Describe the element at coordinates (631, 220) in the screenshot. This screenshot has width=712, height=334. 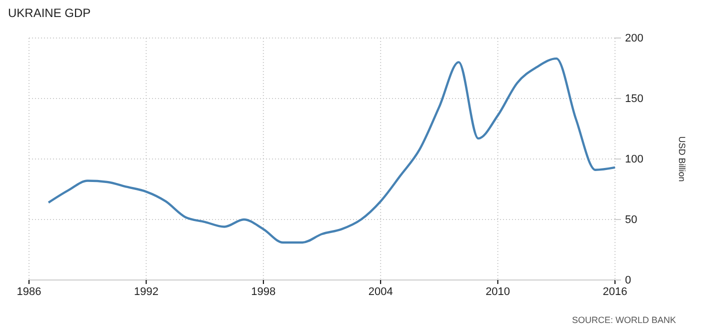
I see `y-tick-label: 50` at that location.